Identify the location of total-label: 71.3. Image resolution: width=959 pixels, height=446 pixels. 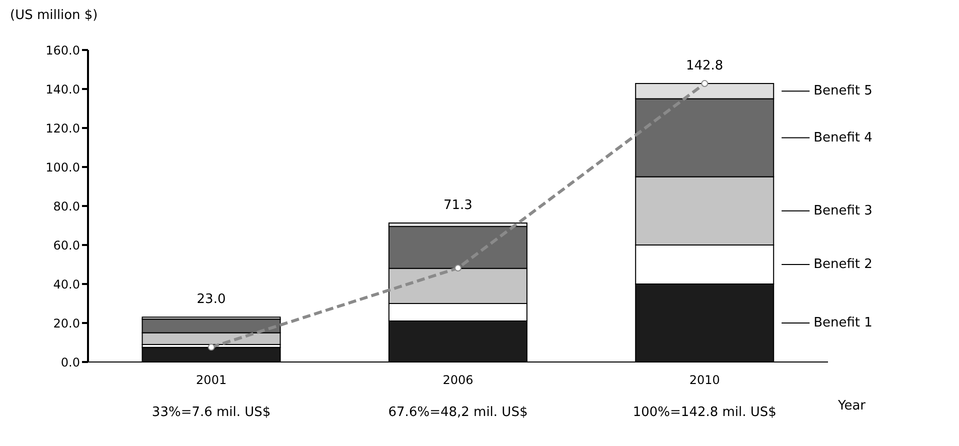
(457, 205).